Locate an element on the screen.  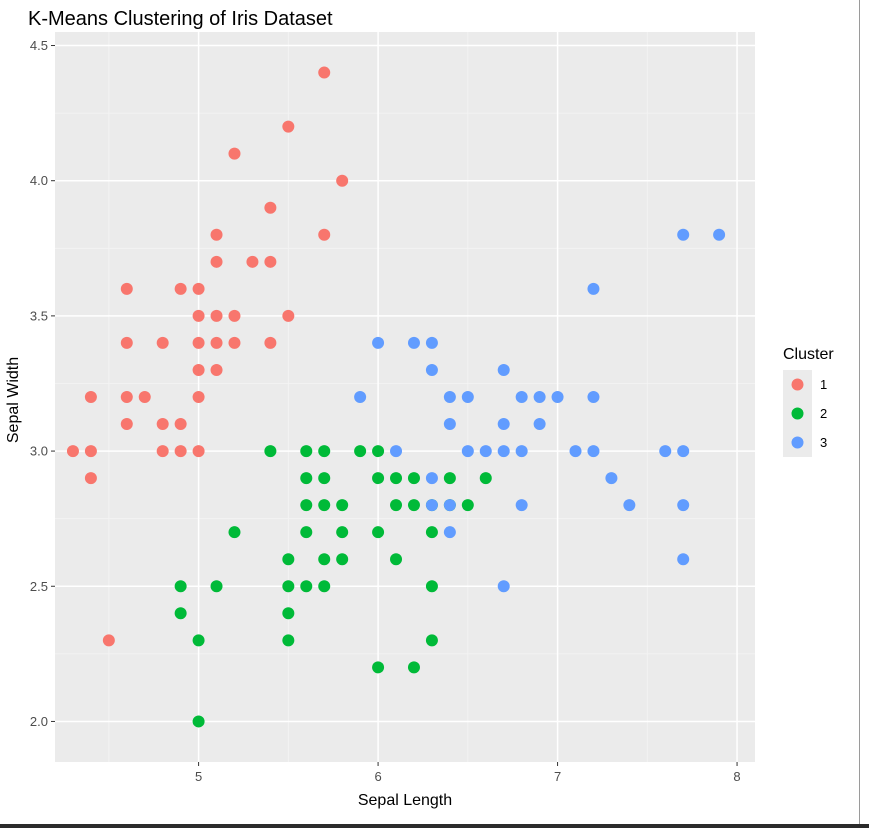
legend-label-3: 3 is located at coordinates (823, 442).